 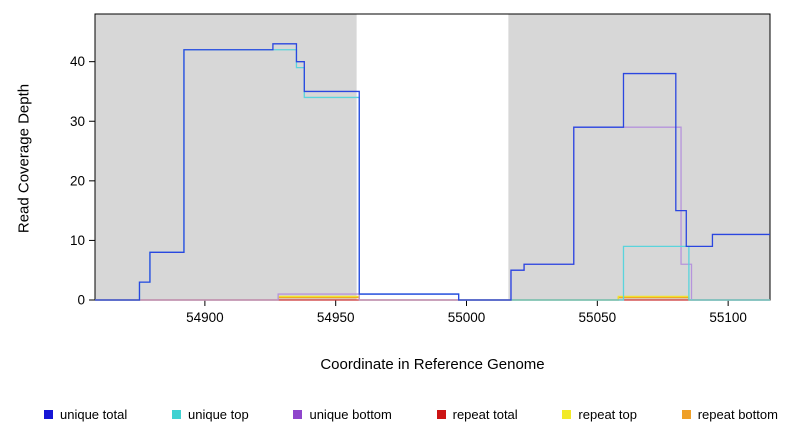 I want to click on legend-label: repeat bottom, so click(x=737, y=414).